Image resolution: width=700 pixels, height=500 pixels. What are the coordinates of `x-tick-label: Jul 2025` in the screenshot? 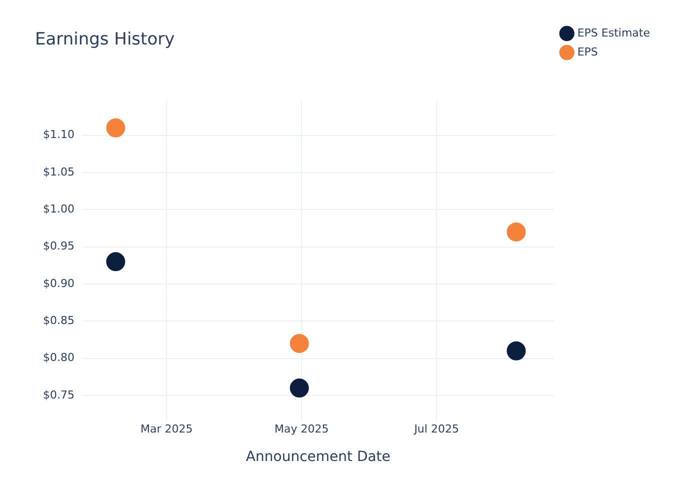 It's located at (436, 429).